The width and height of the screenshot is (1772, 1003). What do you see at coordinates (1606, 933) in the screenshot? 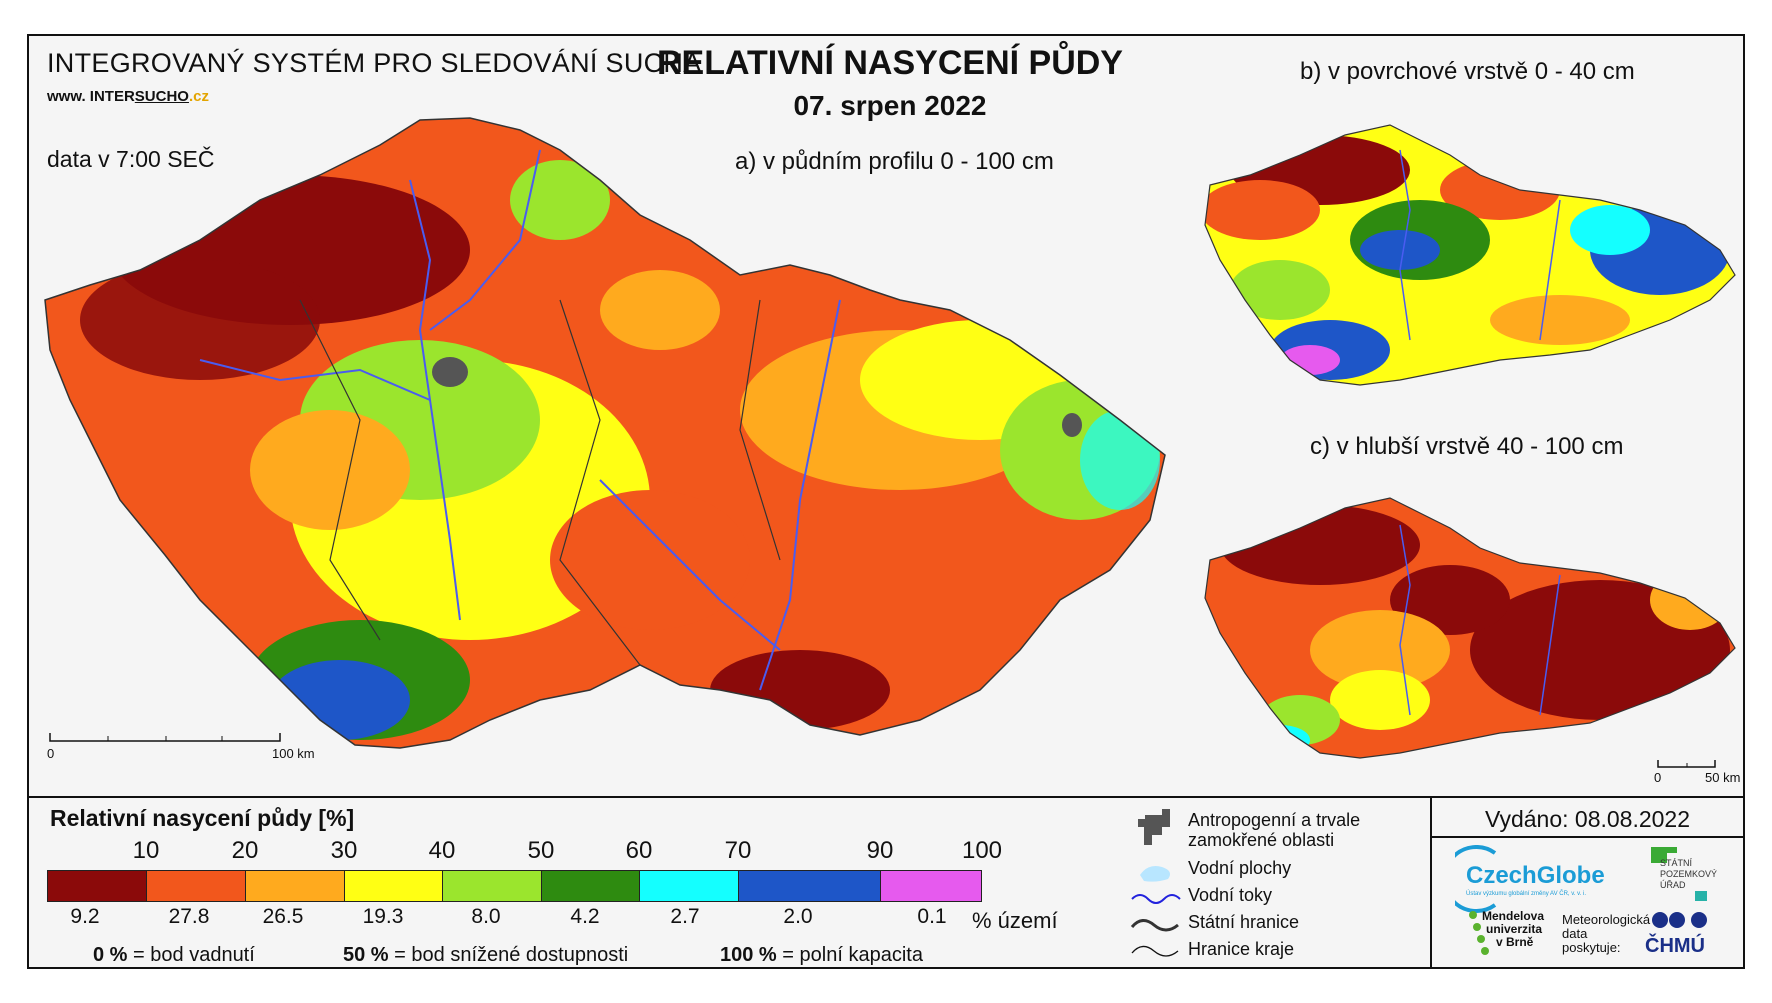
I see `met-data-text: Meteorologická data poskytuje:` at bounding box center [1606, 933].